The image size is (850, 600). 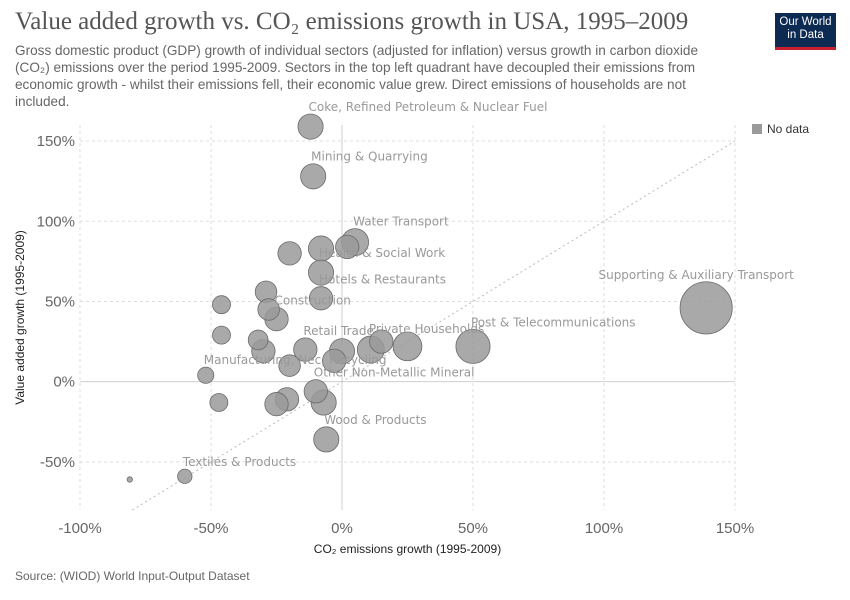 What do you see at coordinates (338, 331) in the screenshot?
I see `point-label: Retail Trade` at bounding box center [338, 331].